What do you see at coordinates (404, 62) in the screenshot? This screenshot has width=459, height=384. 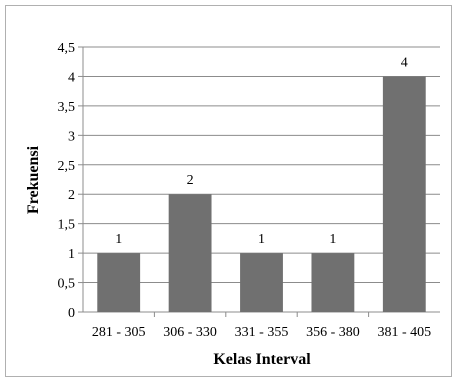 I see `bar-value-label: 4` at bounding box center [404, 62].